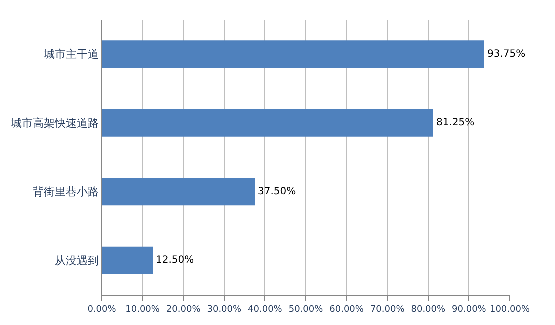 The width and height of the screenshot is (555, 325). What do you see at coordinates (265, 309) in the screenshot?
I see `x-tick-label: 40.00%` at bounding box center [265, 309].